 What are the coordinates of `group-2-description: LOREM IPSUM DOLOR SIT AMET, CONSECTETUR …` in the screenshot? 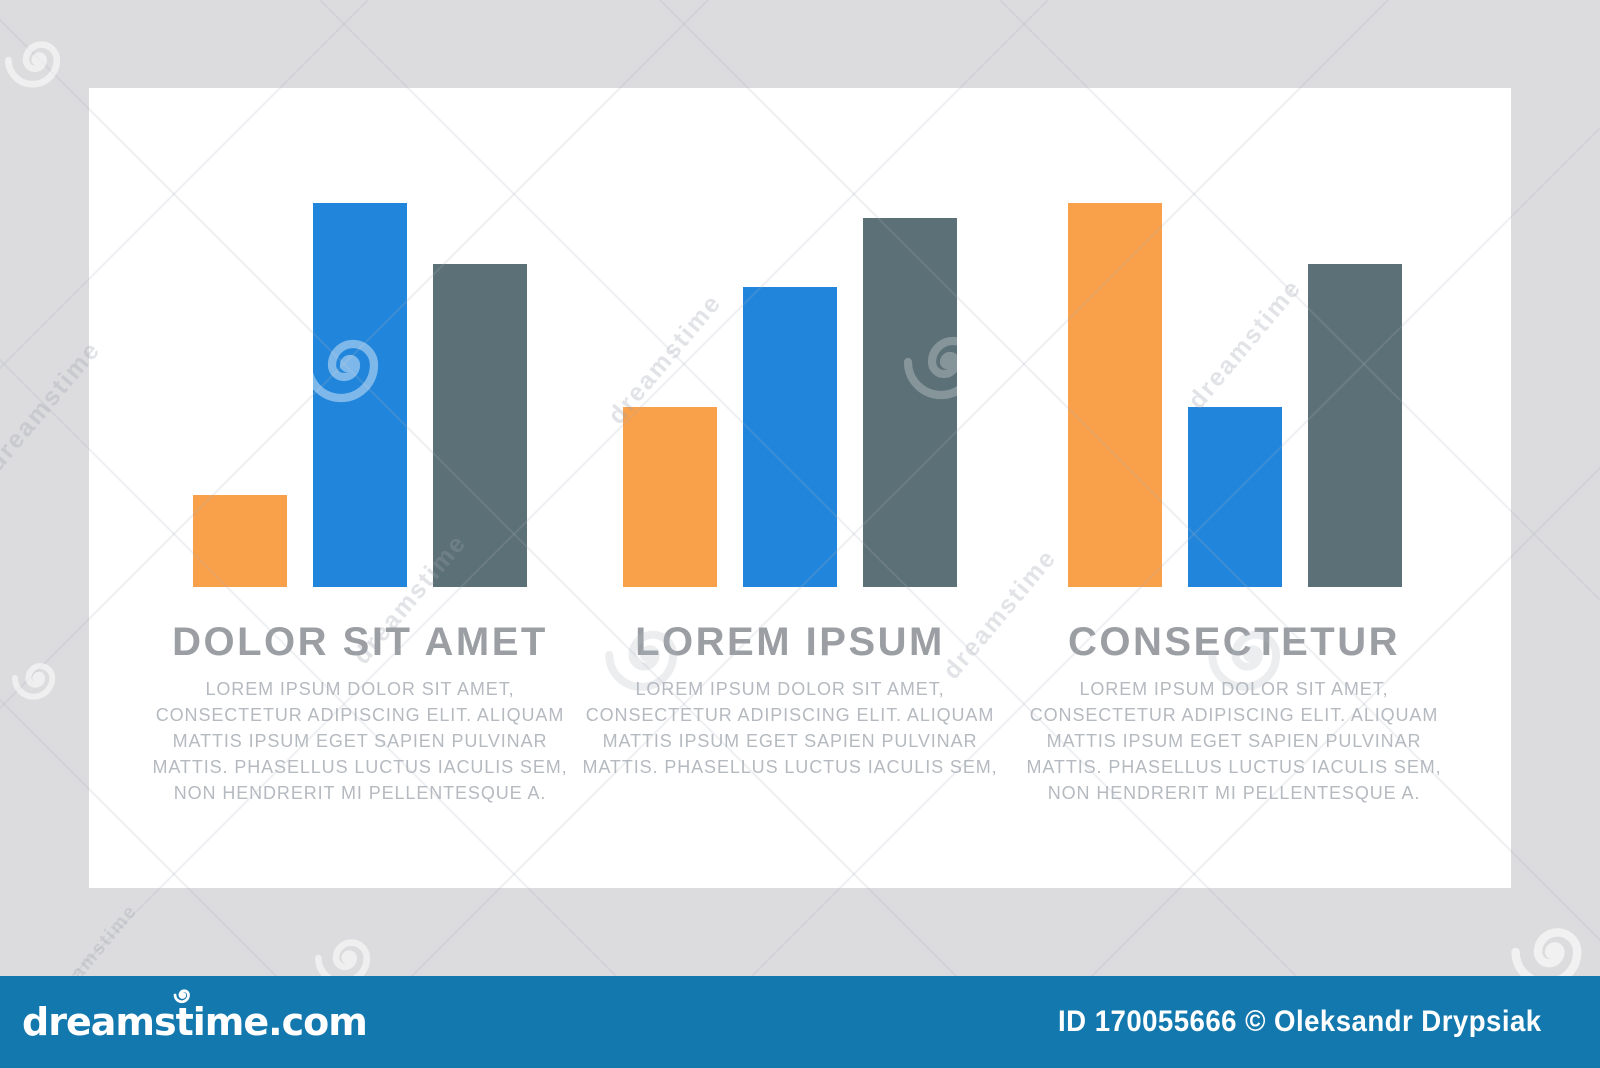 It's located at (790, 728).